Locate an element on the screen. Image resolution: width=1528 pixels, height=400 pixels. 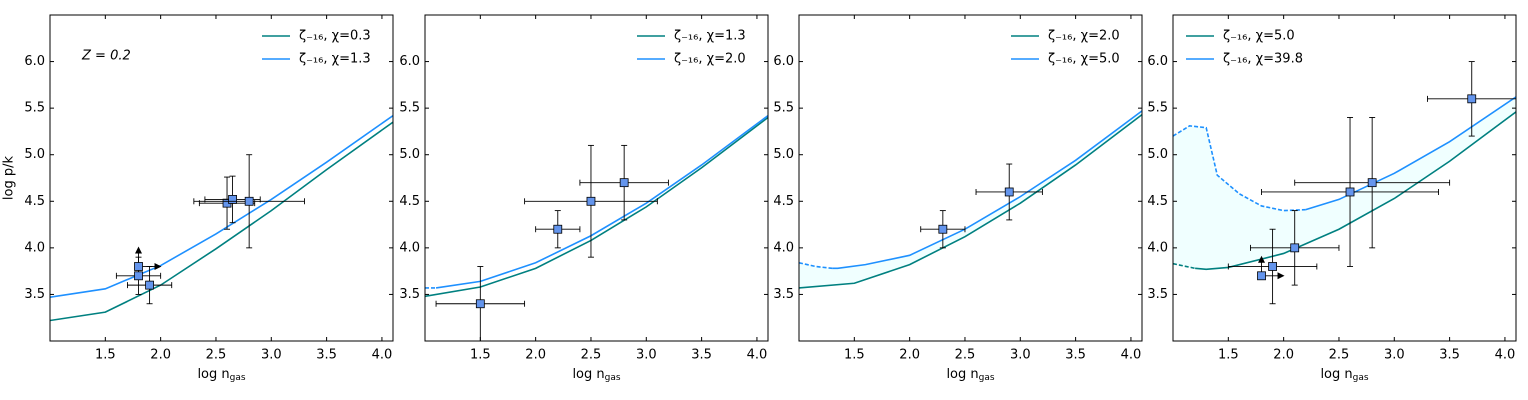
legend-label: ζ₋₁₆, χ=39.8 is located at coordinates (1263, 59).